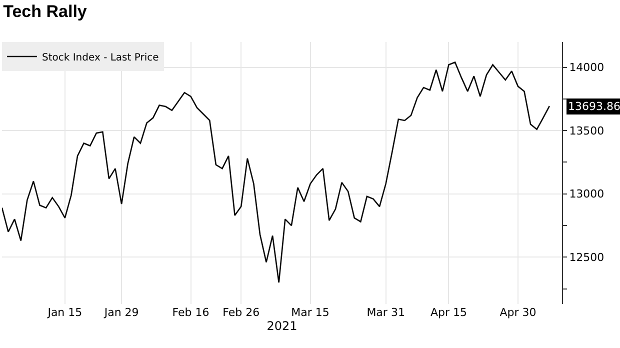  Describe the element at coordinates (586, 131) in the screenshot. I see `y-tick-label: 13500` at that location.